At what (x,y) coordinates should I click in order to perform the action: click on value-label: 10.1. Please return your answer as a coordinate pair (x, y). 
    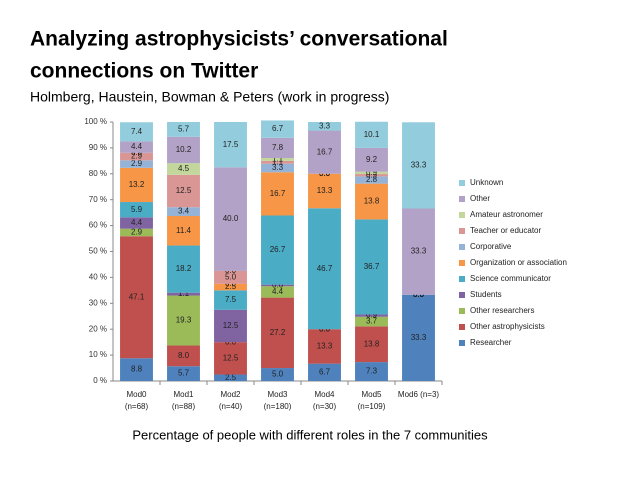
    Looking at the image, I should click on (372, 134).